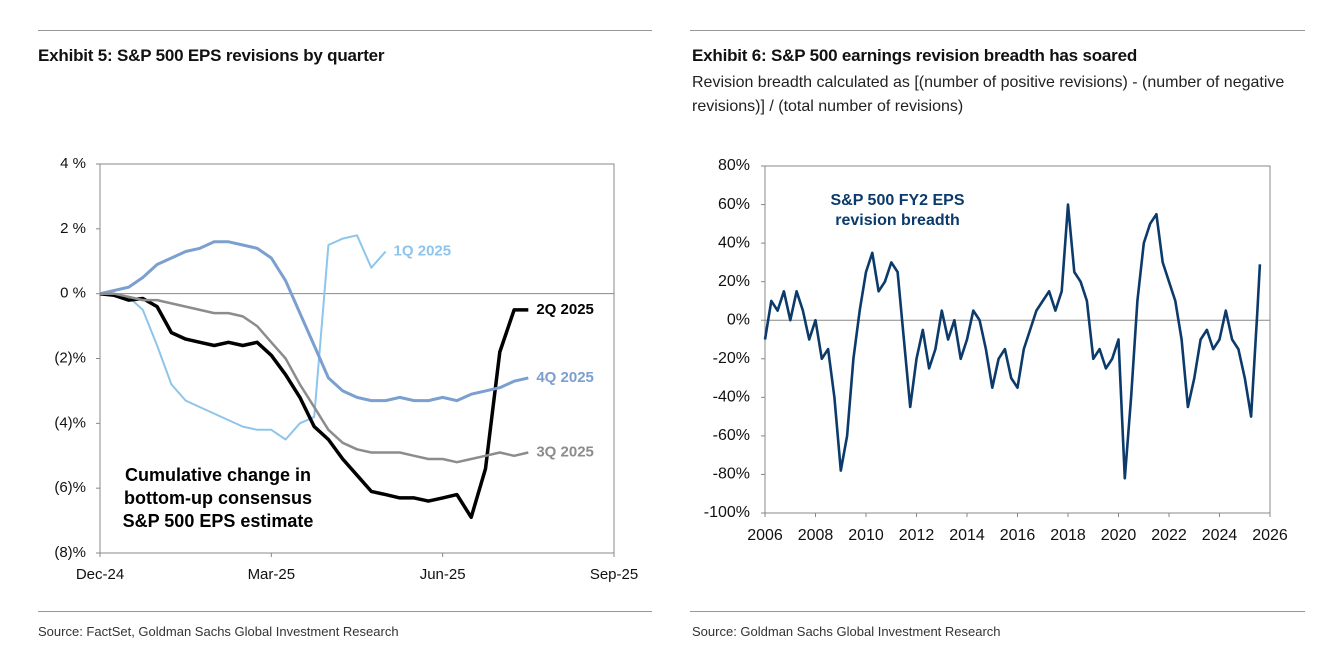  Describe the element at coordinates (565, 377) in the screenshot. I see `series-label: 4Q 2025` at that location.